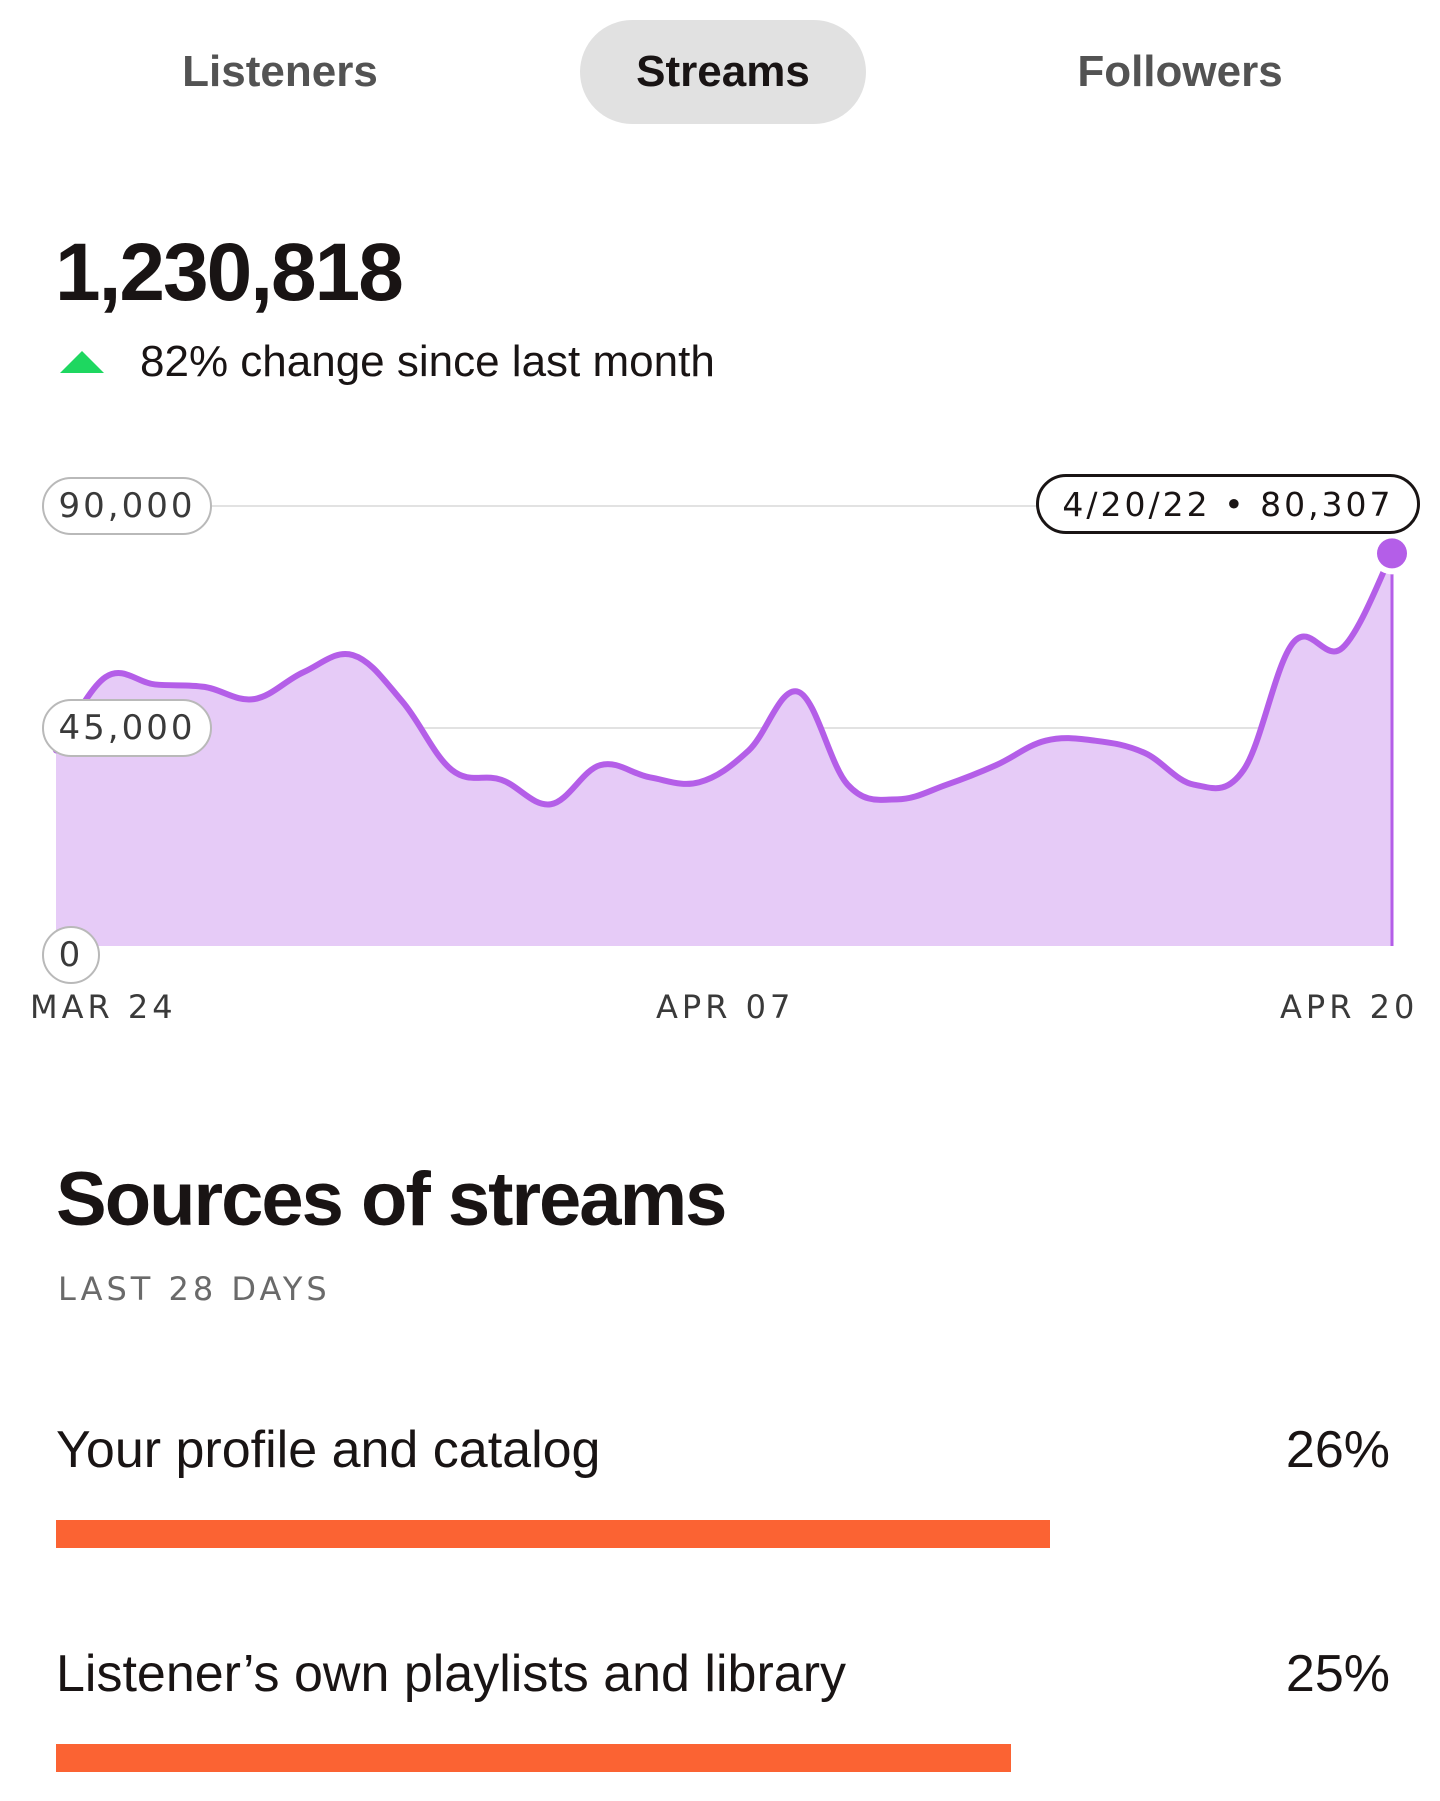 This screenshot has height=1801, width=1440. I want to click on metric-tabs: Listeners Streams Followers, so click(720, 74).